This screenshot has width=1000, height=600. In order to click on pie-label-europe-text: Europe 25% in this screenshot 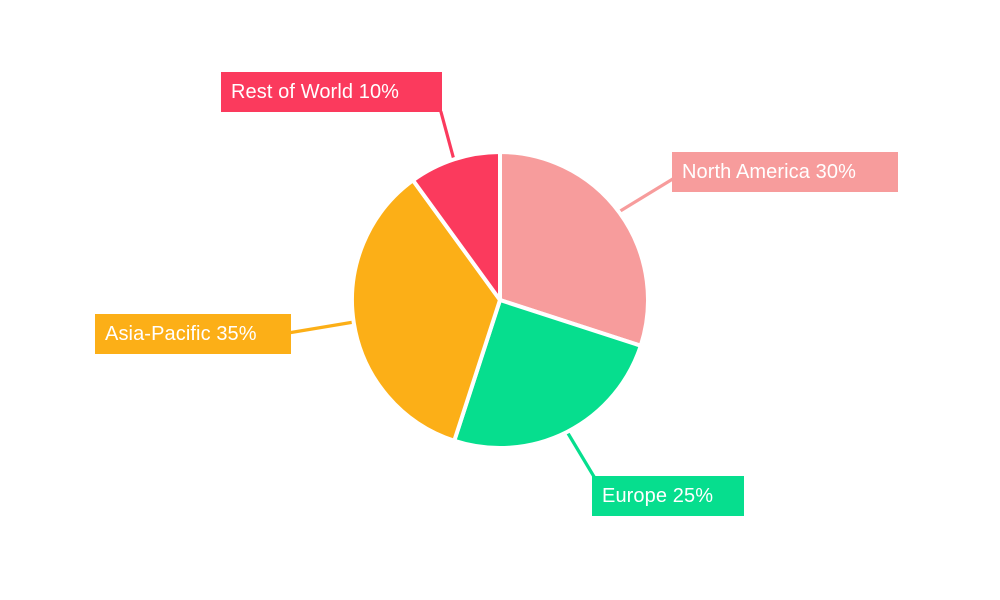, I will do `click(658, 496)`.